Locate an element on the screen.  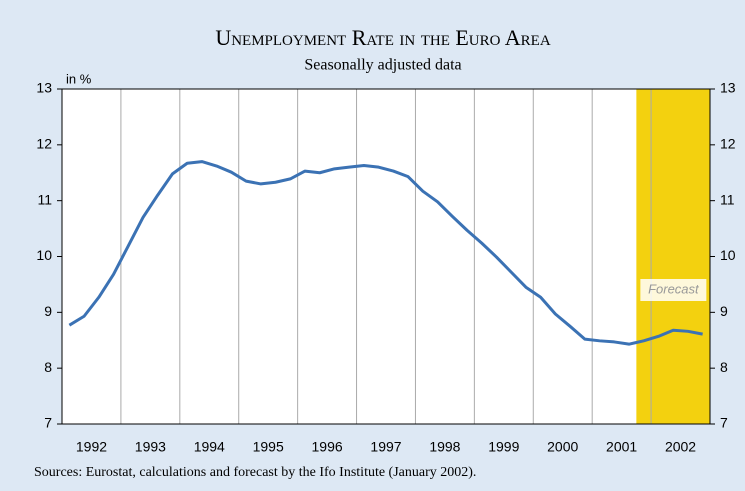
x-tick-label: 2000 is located at coordinates (562, 447).